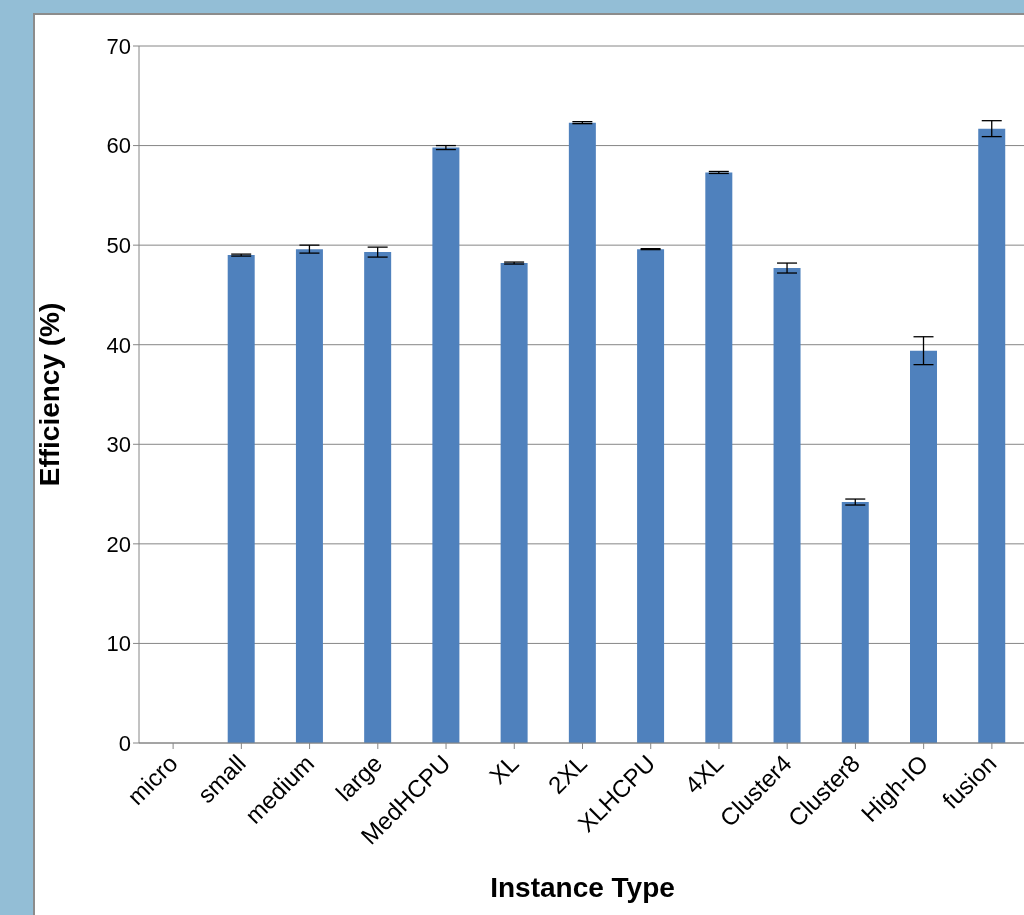 This screenshot has width=1024, height=915. What do you see at coordinates (503, 769) in the screenshot?
I see `x-tick-label: XL` at bounding box center [503, 769].